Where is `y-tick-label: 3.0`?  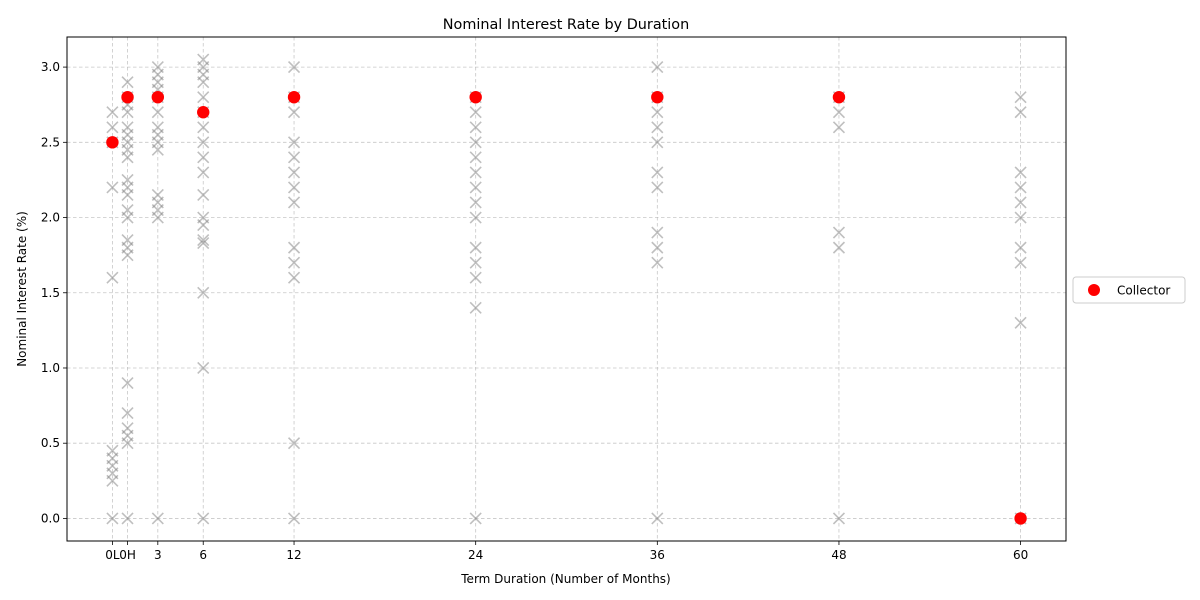
y-tick-label: 3.0 is located at coordinates (50, 67).